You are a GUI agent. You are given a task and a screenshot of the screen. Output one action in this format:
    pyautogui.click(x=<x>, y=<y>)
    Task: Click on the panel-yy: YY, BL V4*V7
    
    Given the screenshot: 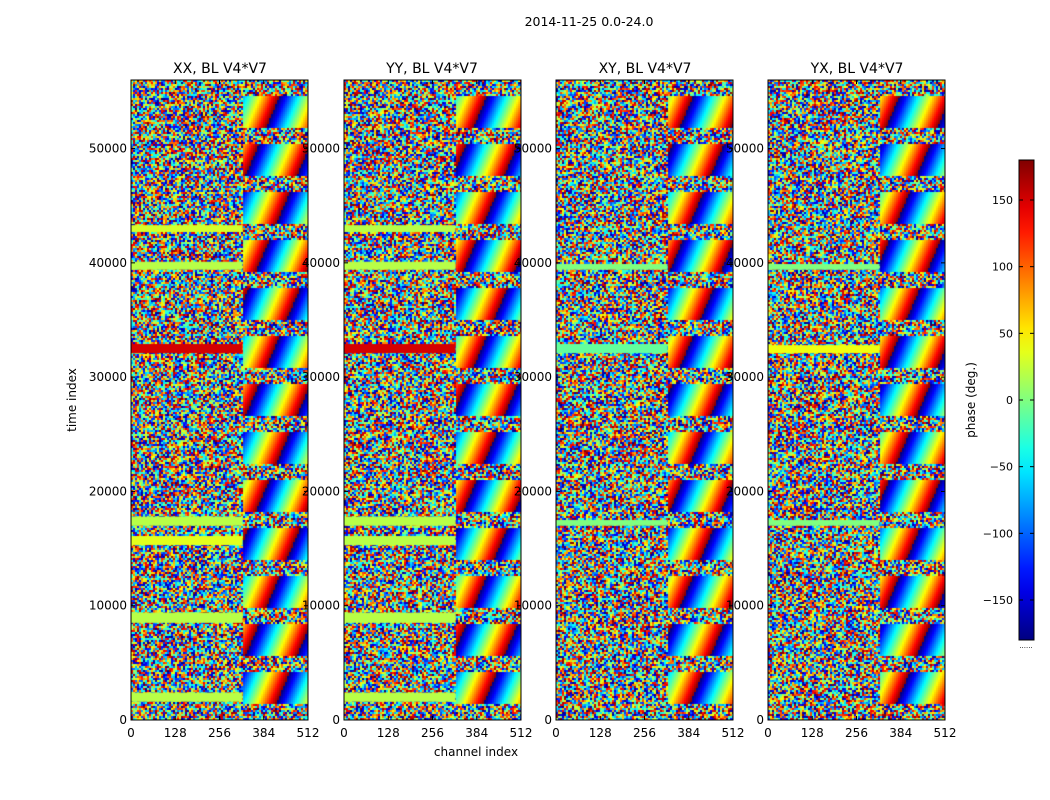 What is the action you would take?
    pyautogui.click(x=431, y=69)
    